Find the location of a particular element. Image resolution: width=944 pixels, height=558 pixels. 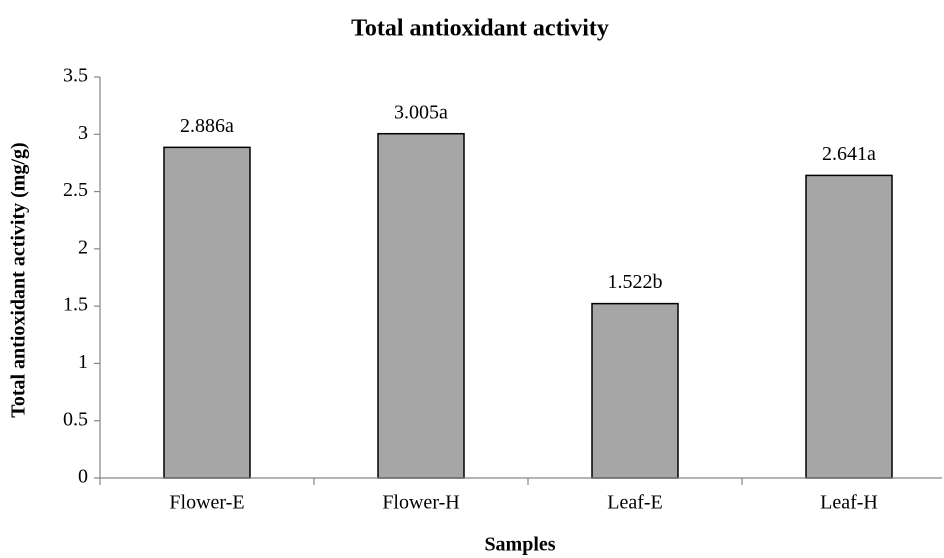

data-label: 3.005a is located at coordinates (421, 112).